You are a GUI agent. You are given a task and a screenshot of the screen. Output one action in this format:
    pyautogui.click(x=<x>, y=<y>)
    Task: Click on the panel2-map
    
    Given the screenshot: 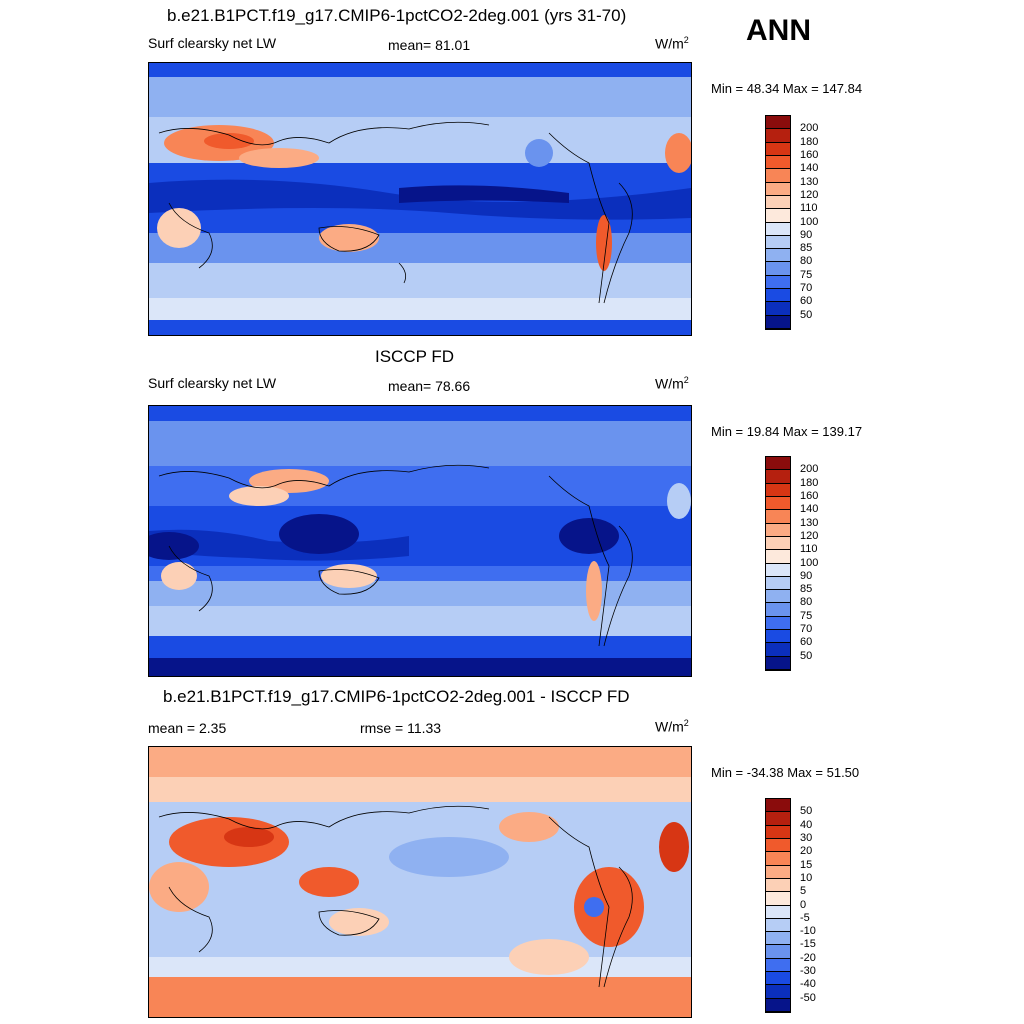 What is the action you would take?
    pyautogui.click(x=420, y=541)
    